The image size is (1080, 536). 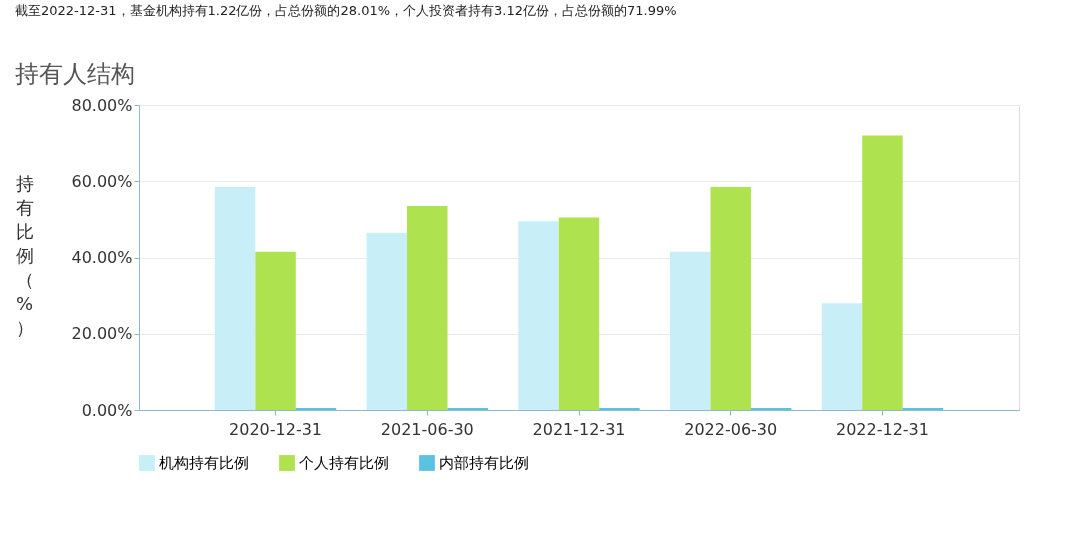 What do you see at coordinates (344, 463) in the screenshot?
I see `legend-label: 个人持有比例` at bounding box center [344, 463].